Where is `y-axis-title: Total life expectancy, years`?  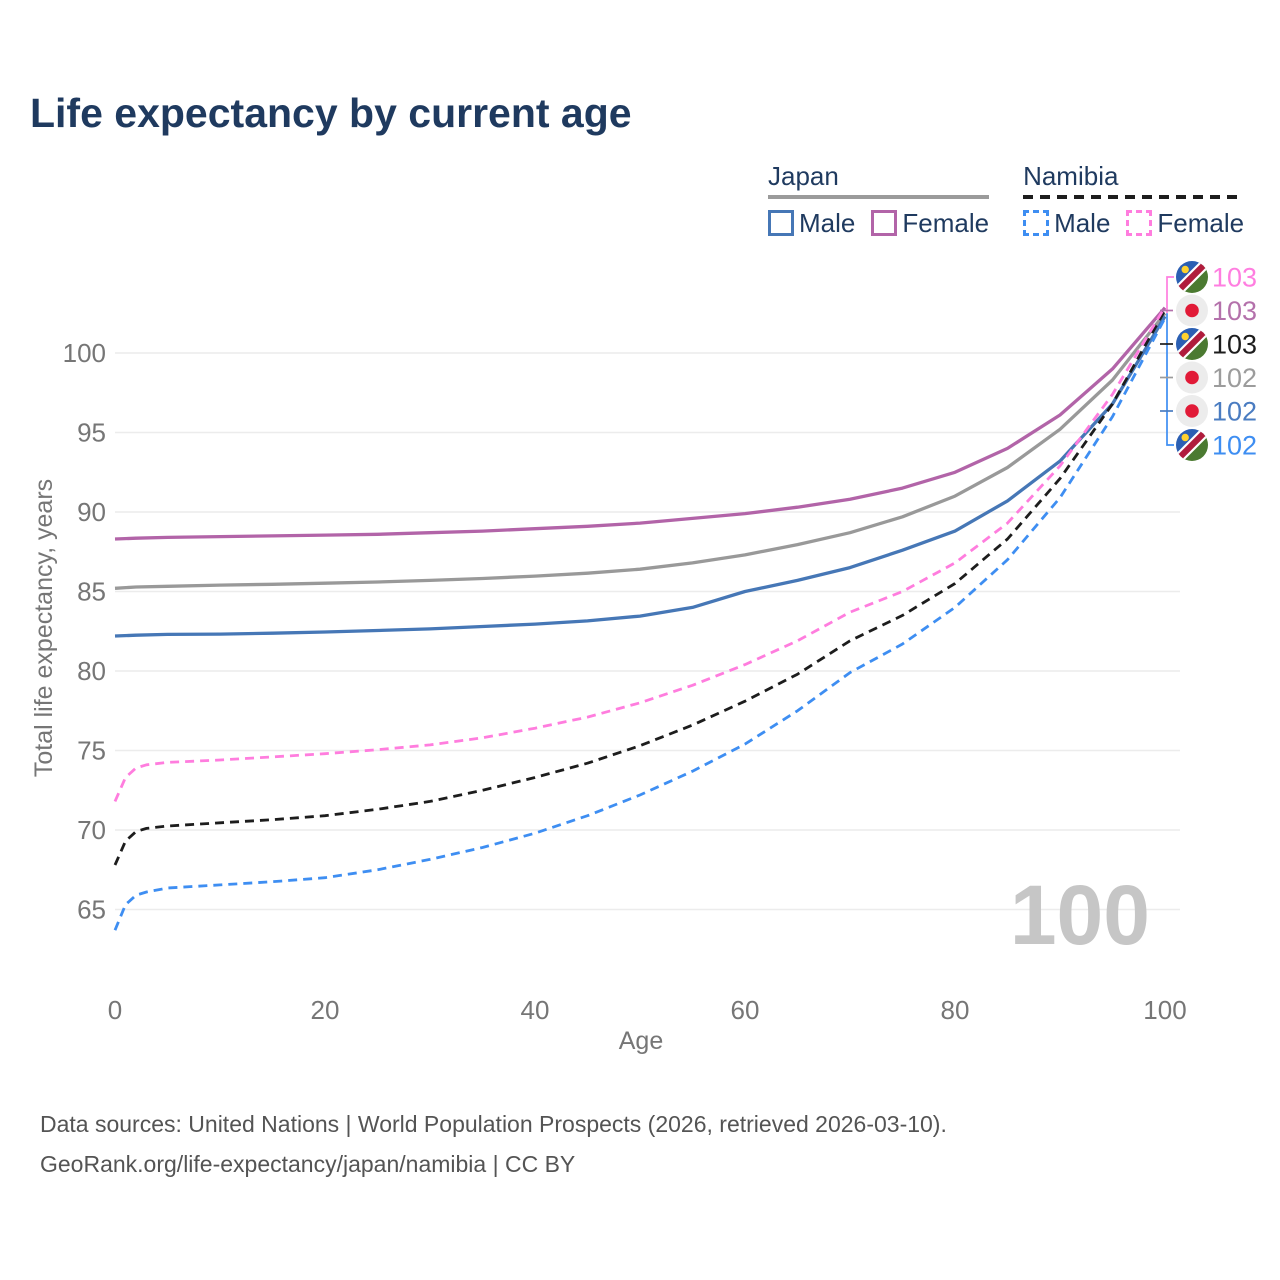 y-axis-title: Total life expectancy, years is located at coordinates (44, 628).